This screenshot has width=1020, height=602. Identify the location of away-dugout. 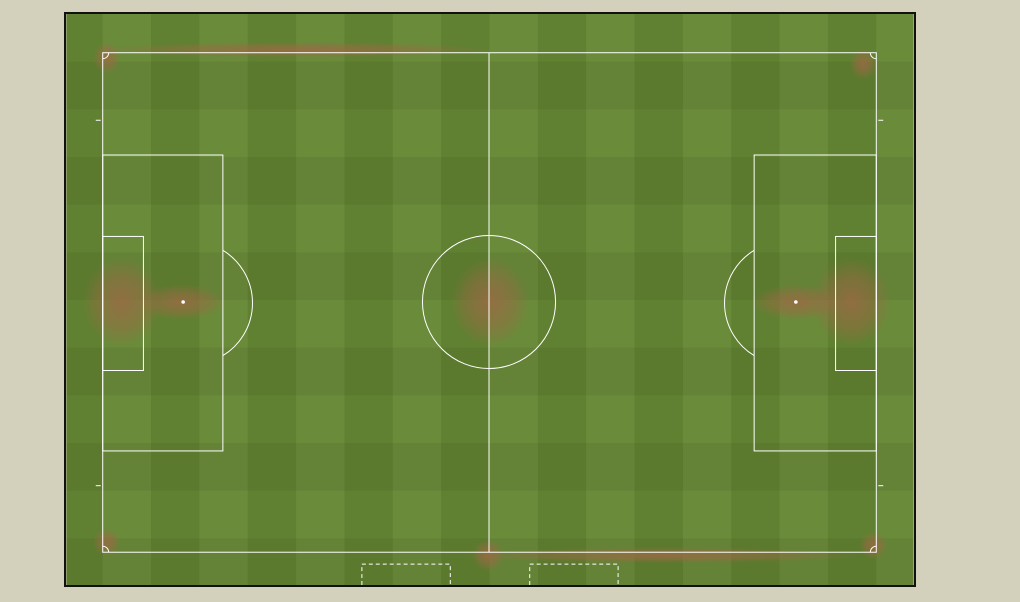
(574, 574).